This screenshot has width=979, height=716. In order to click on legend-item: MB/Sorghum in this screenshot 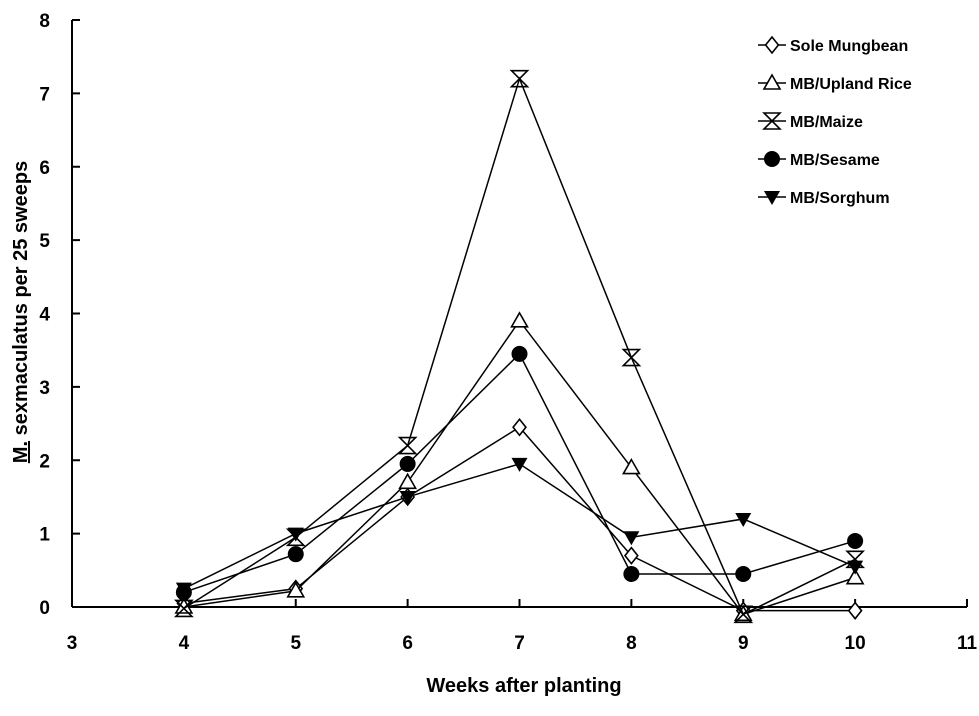, I will do `click(824, 198)`.